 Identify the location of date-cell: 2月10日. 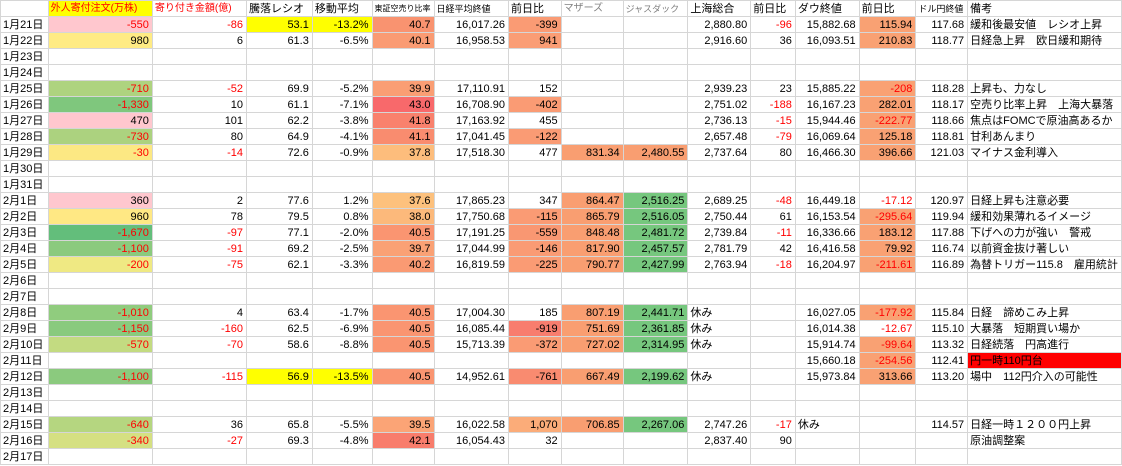
(24, 344).